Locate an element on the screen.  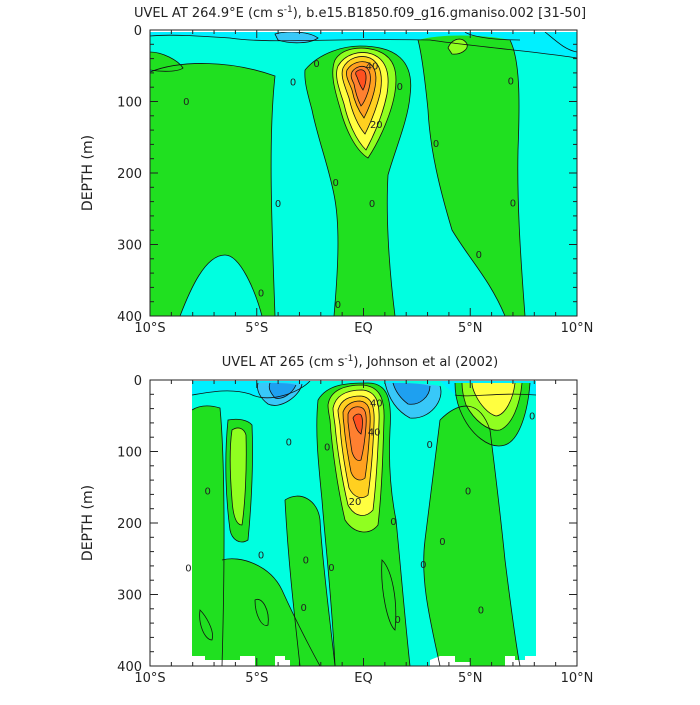
panel-model-xtick-label: 10°S is located at coordinates (149, 328).